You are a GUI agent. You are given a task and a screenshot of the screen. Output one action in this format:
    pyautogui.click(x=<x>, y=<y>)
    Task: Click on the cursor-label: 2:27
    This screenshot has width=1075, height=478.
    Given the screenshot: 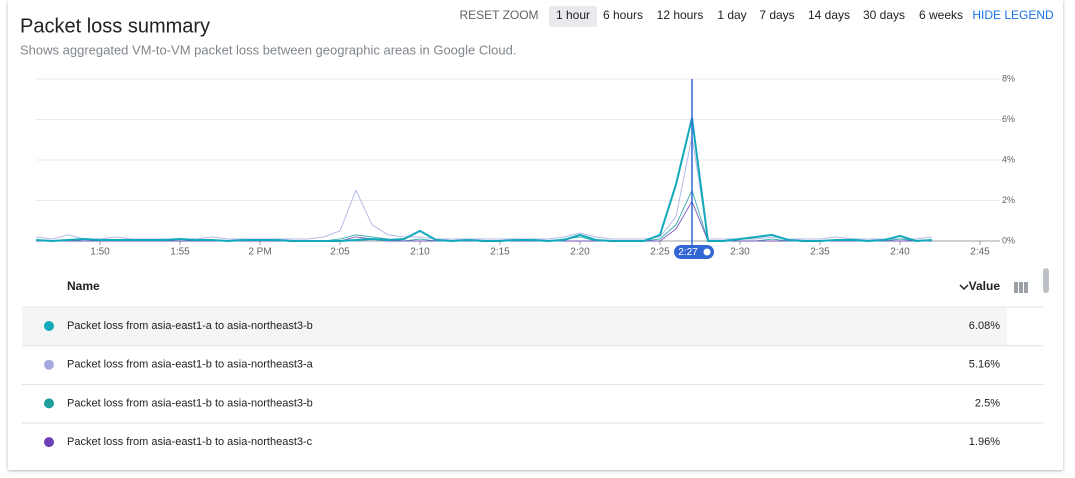 What is the action you would take?
    pyautogui.click(x=688, y=252)
    